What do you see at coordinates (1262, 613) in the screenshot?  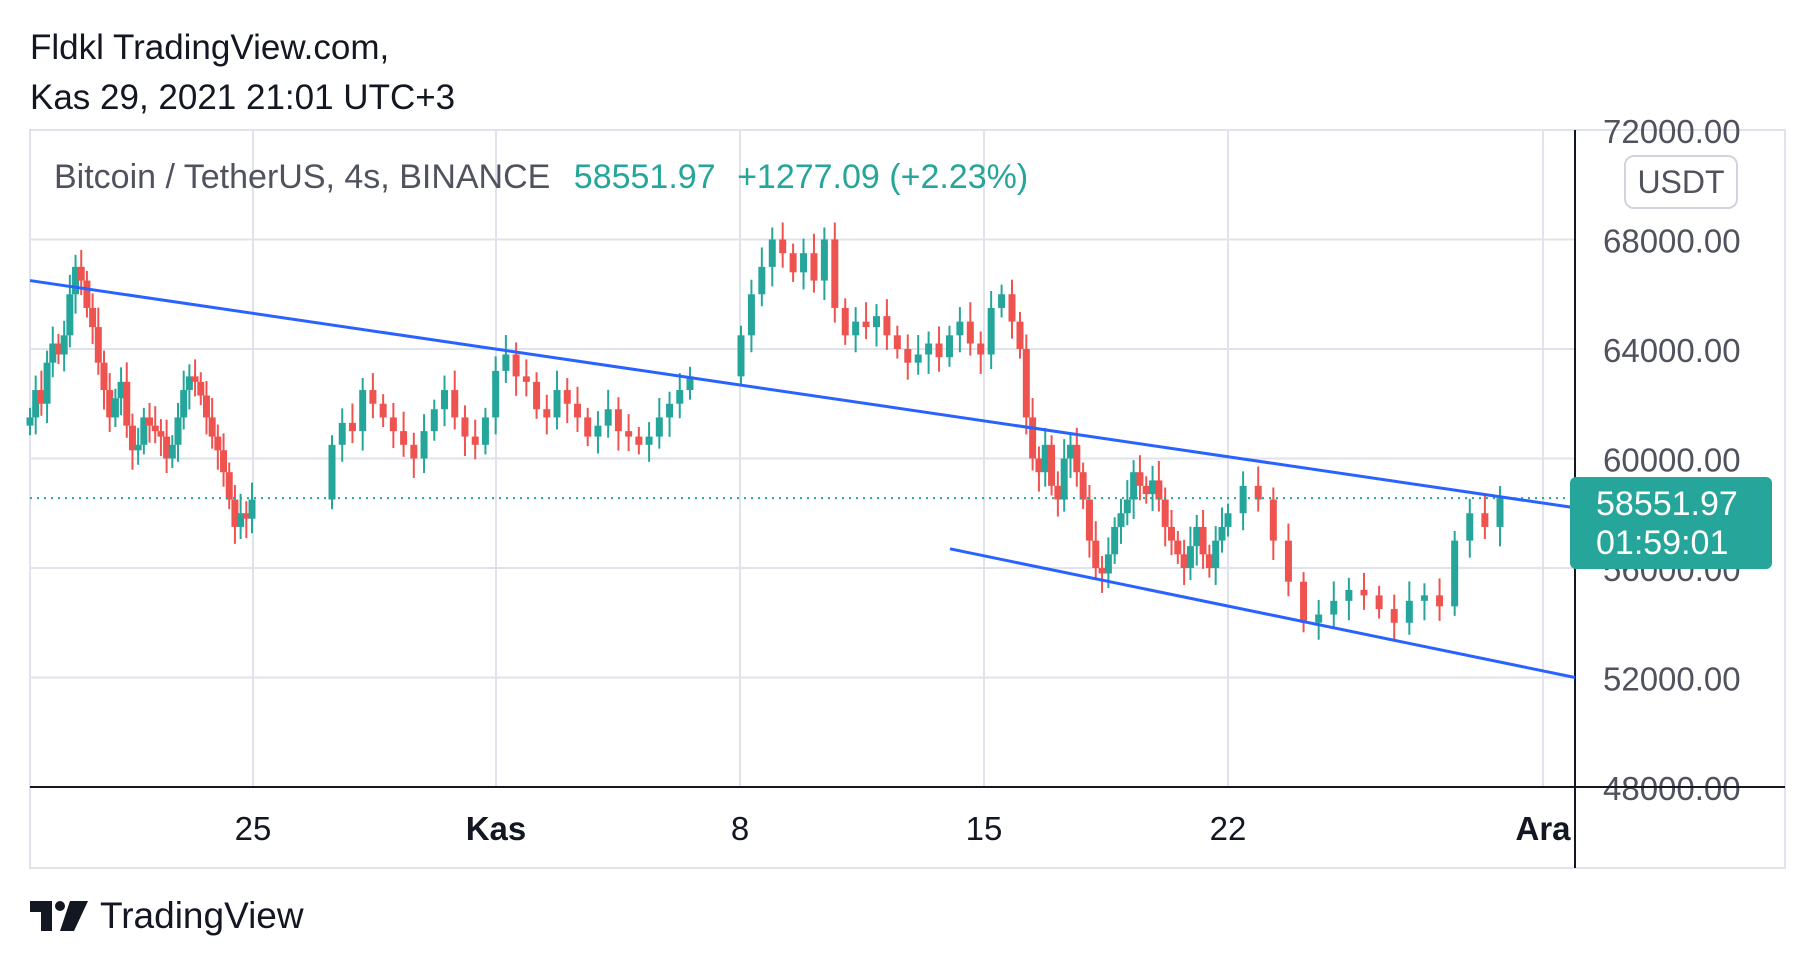 I see `lower-trendline` at bounding box center [1262, 613].